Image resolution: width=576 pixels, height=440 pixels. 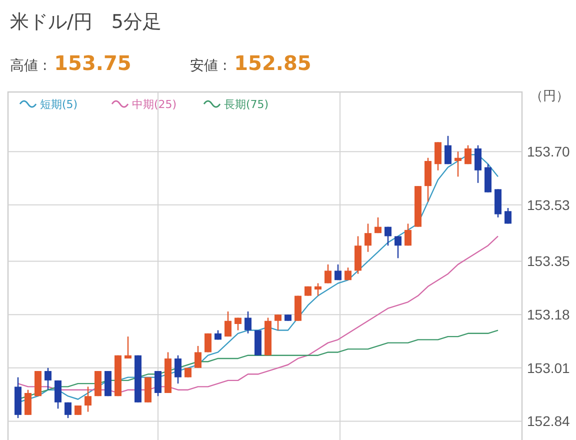 I want to click on y-tick-label: 152.84, so click(x=548, y=421).